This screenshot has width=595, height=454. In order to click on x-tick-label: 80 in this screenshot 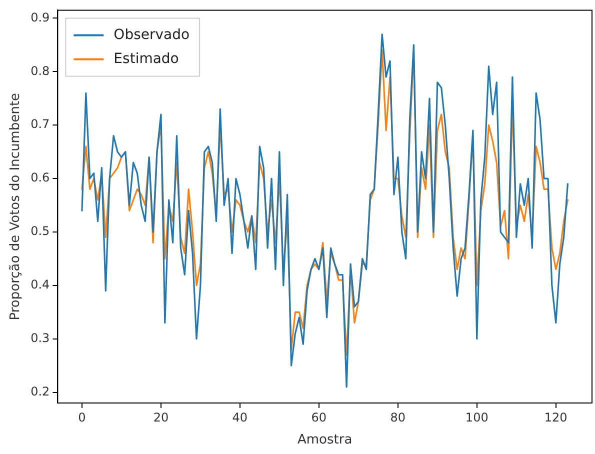, I will do `click(398, 417)`.